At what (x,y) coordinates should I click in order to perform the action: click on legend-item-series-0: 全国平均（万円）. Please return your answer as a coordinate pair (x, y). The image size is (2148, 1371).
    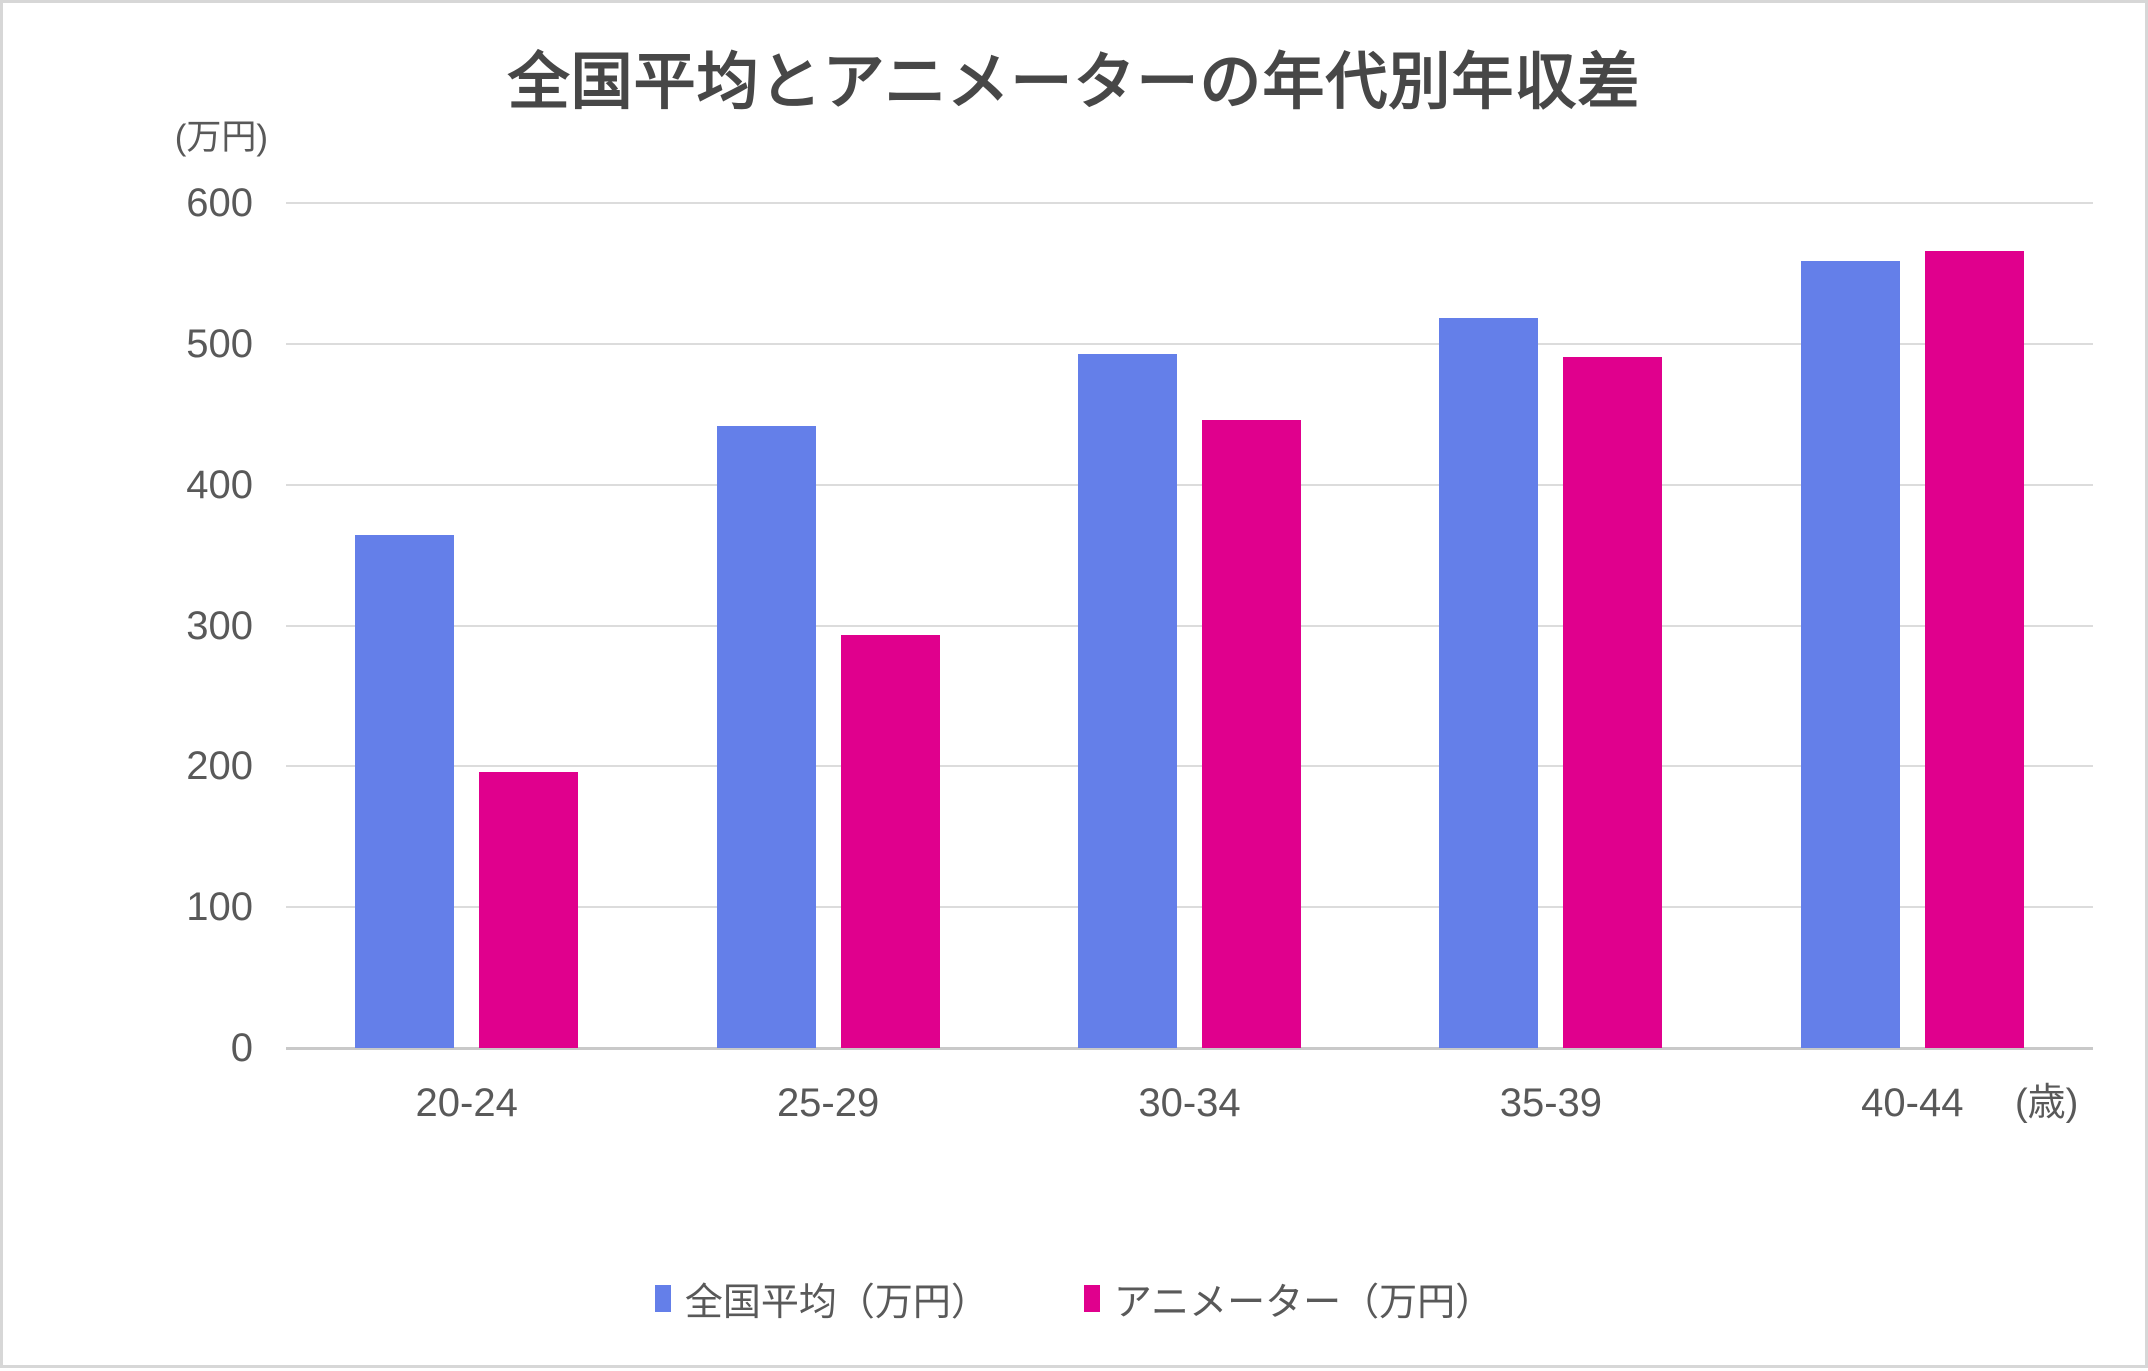
    Looking at the image, I should click on (821, 1298).